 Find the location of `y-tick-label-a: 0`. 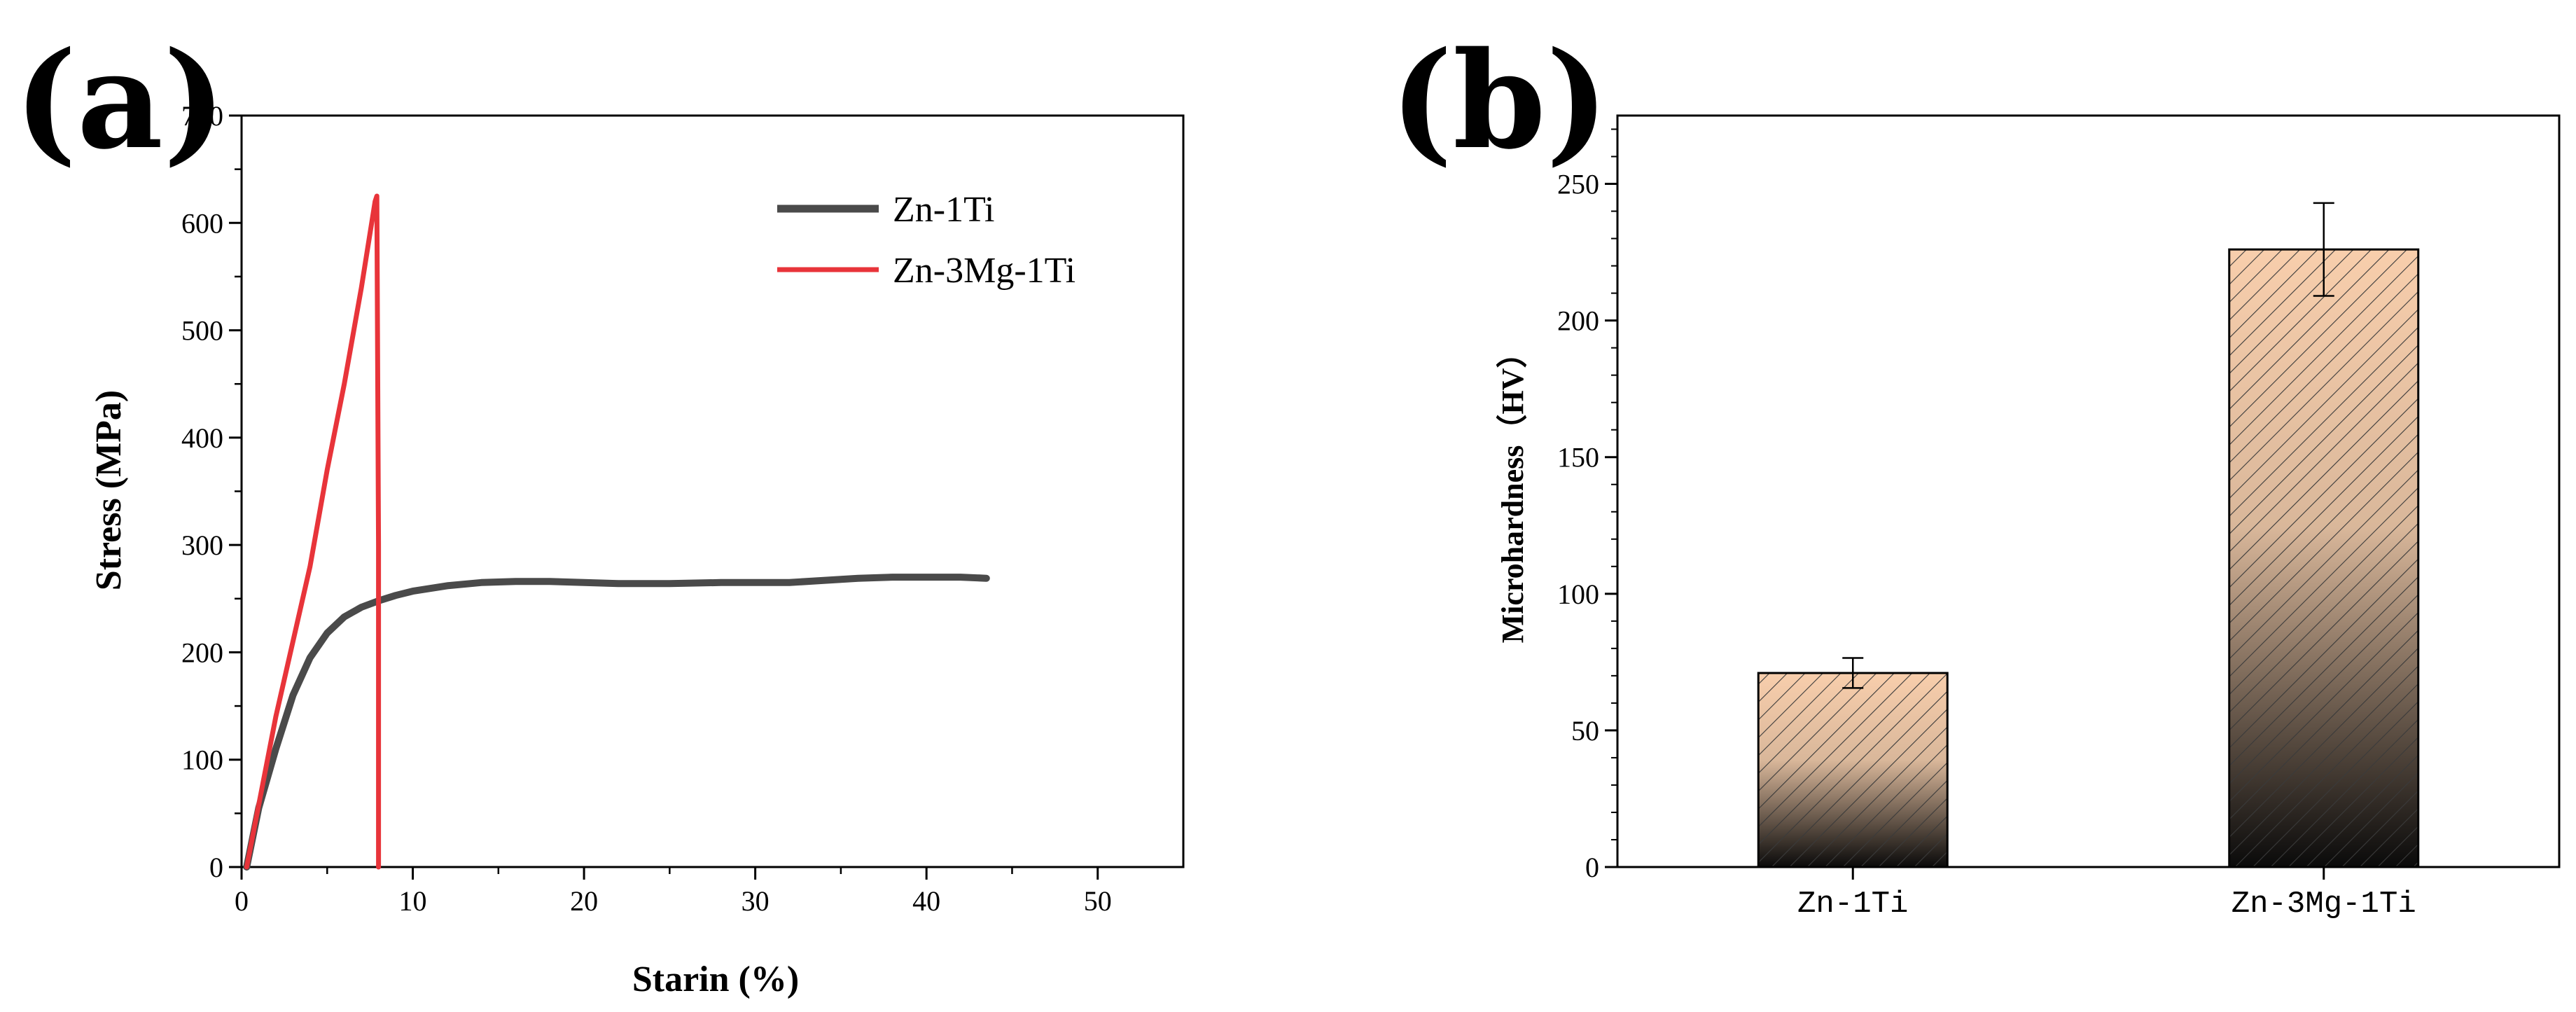

y-tick-label-a: 0 is located at coordinates (216, 867).